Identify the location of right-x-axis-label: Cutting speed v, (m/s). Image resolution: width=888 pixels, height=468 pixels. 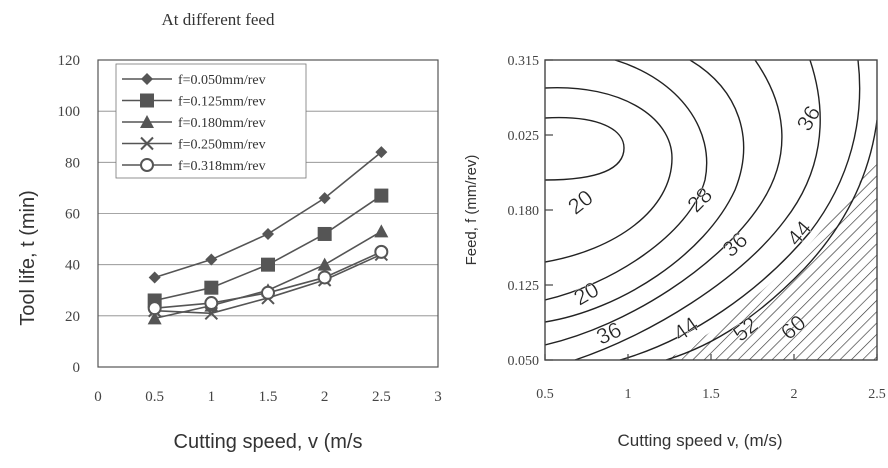
(699, 440).